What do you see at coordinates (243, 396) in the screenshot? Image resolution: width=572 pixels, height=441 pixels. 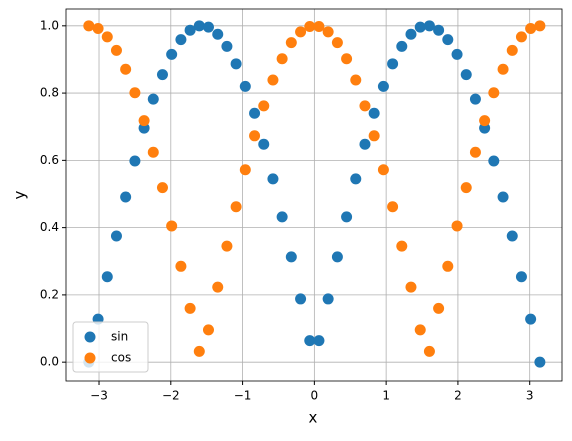 I see `x-tick-label: −1` at bounding box center [243, 396].